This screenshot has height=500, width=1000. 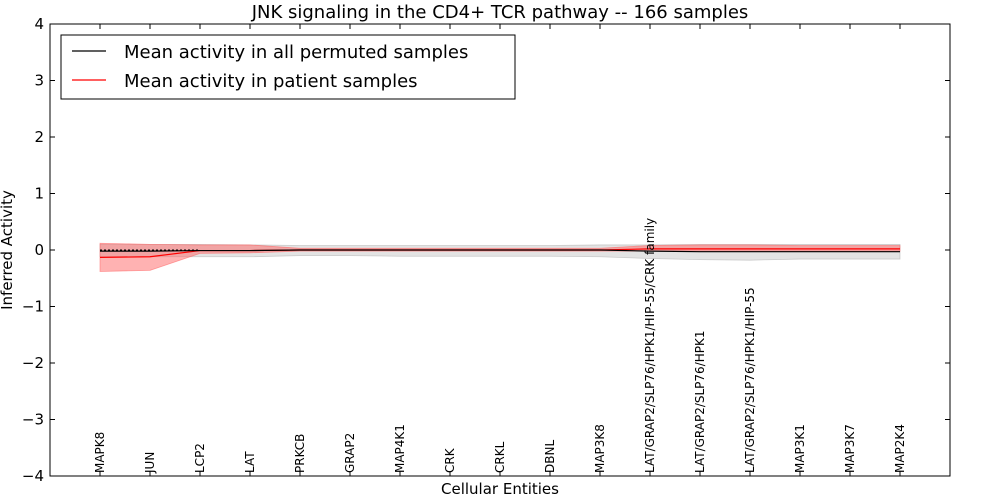 What do you see at coordinates (8, 250) in the screenshot?
I see `y-axis-label: Inferred Activity` at bounding box center [8, 250].